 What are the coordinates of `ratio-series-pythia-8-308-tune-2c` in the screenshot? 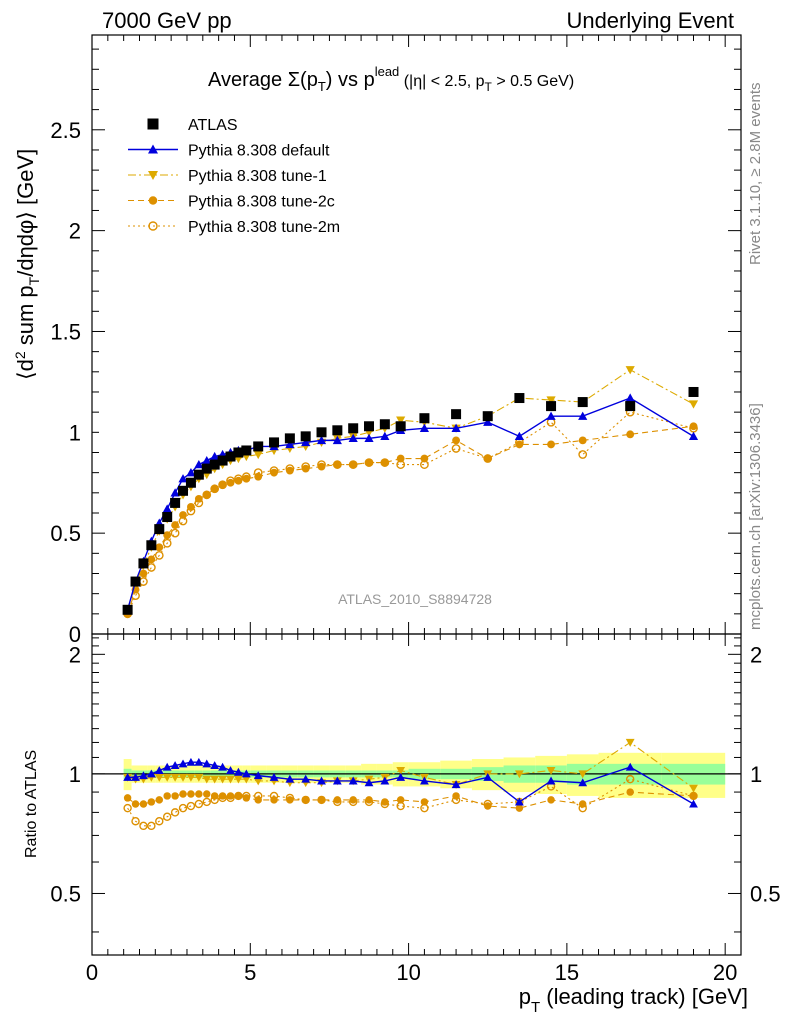 It's located at (410, 800).